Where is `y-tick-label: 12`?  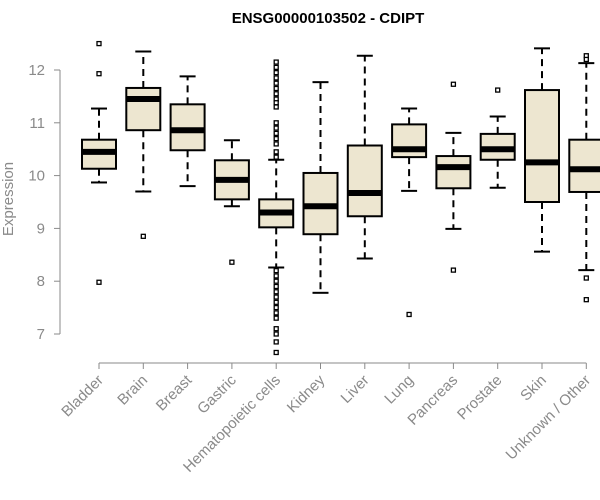 y-tick-label: 12 is located at coordinates (36, 70).